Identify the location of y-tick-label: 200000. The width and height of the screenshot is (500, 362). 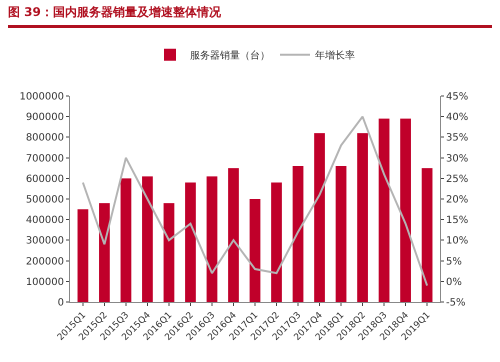
(45, 262).